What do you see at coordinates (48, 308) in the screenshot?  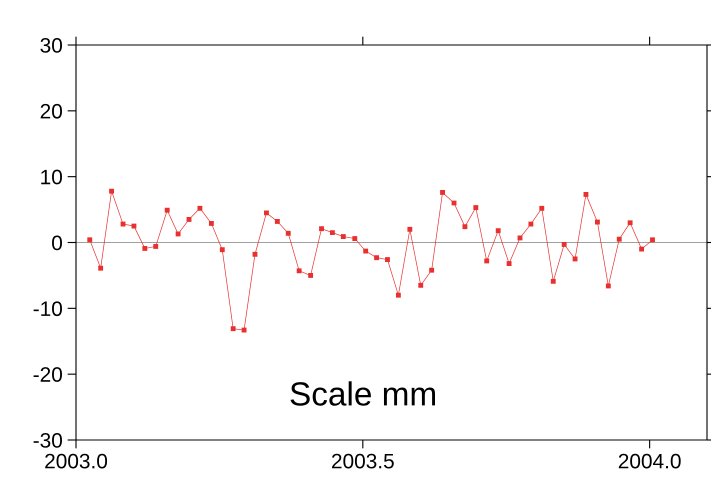 I see `y-tick-label: -10` at bounding box center [48, 308].